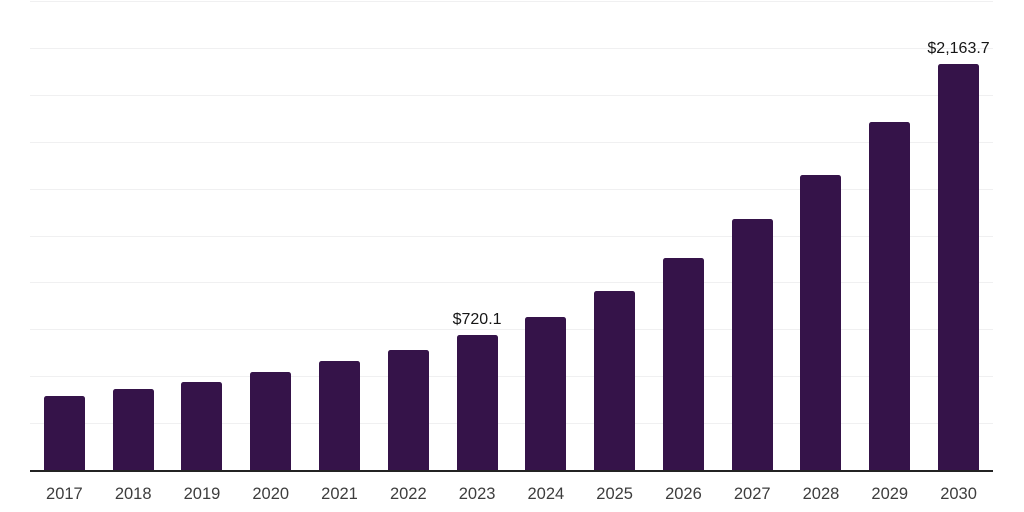  I want to click on x-tick-label-2024: 2024, so click(546, 494).